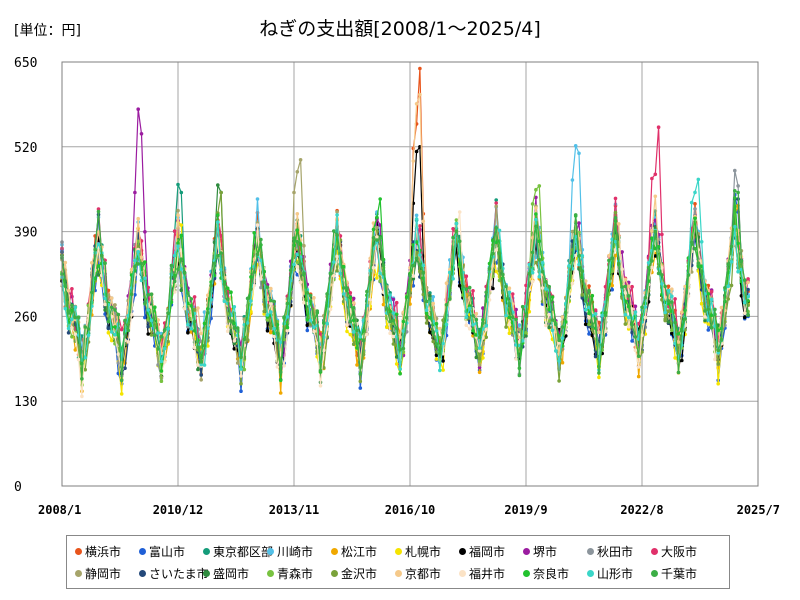 Image resolution: width=800 pixels, height=600 pixels. What do you see at coordinates (179, 573) in the screenshot?
I see `legend-label: さいたま市` at bounding box center [179, 573].